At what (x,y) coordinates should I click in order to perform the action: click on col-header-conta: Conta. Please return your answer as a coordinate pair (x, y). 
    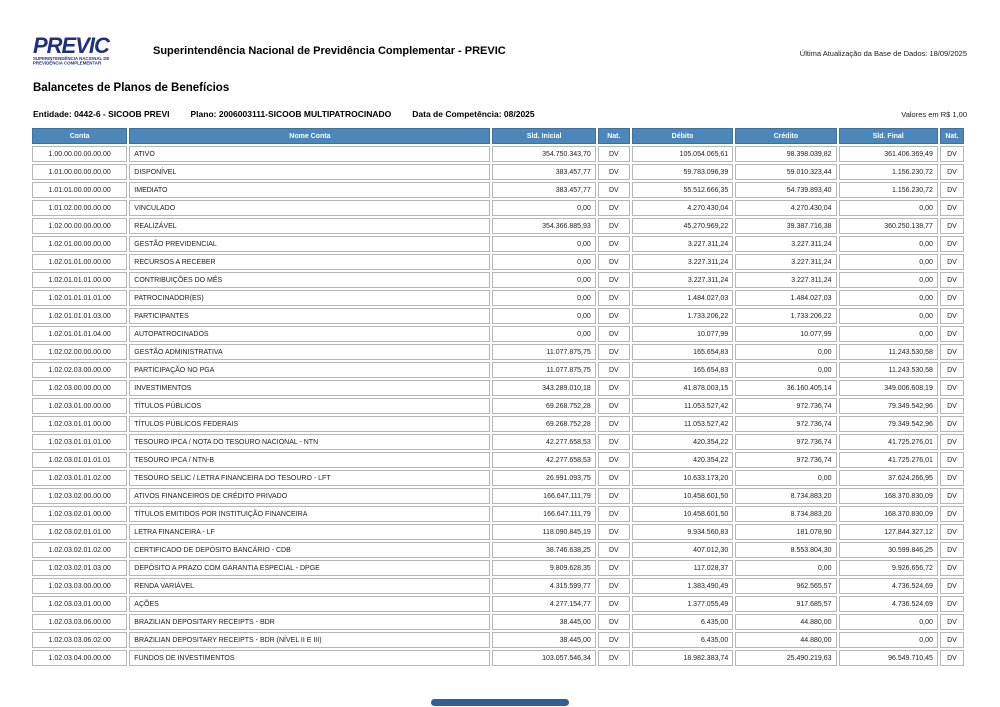
    Looking at the image, I should click on (80, 136).